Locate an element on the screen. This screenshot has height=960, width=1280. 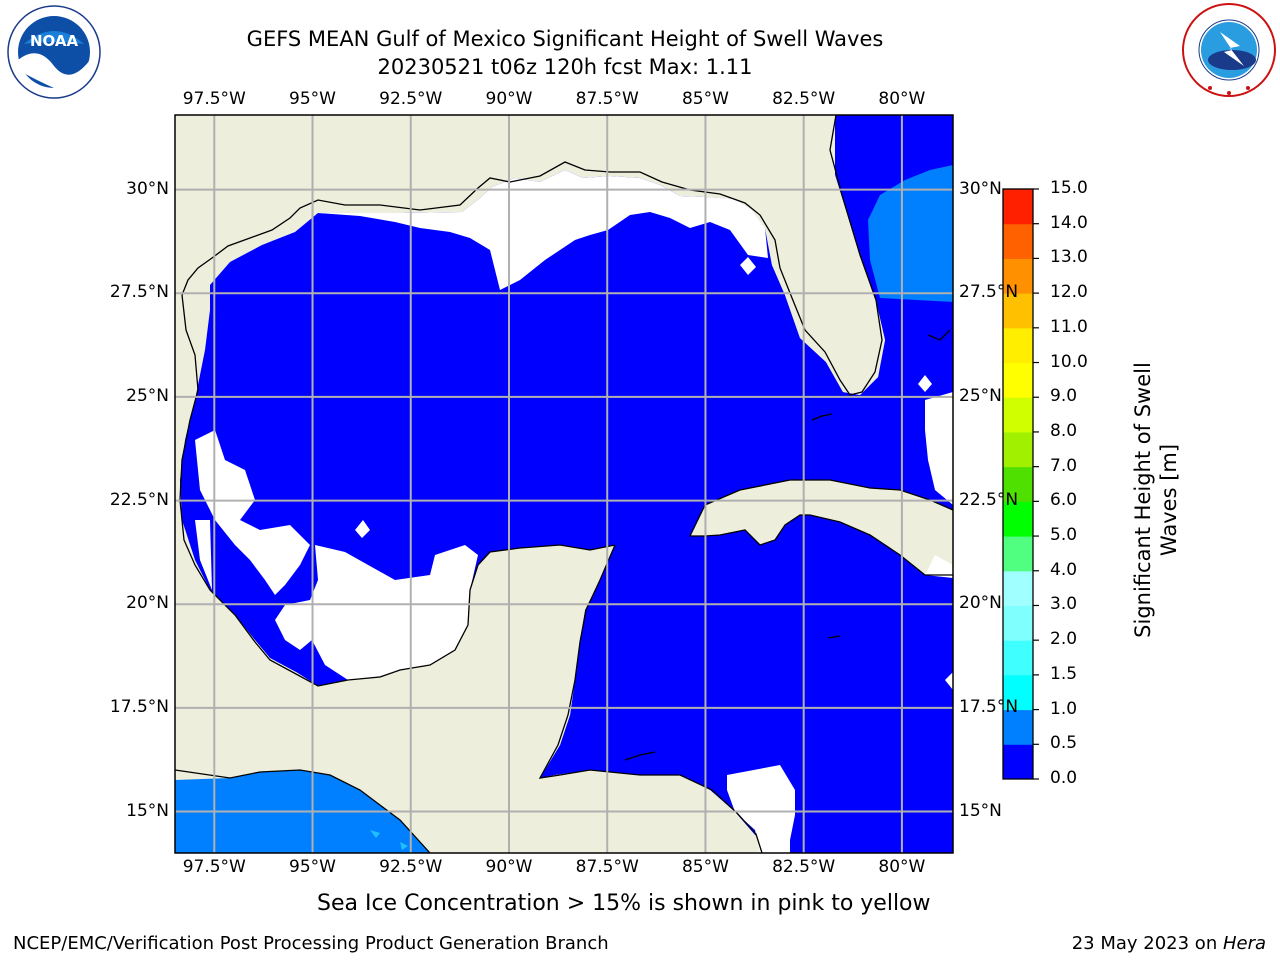
colorbar-tick-label: 7.0 is located at coordinates (1064, 465).